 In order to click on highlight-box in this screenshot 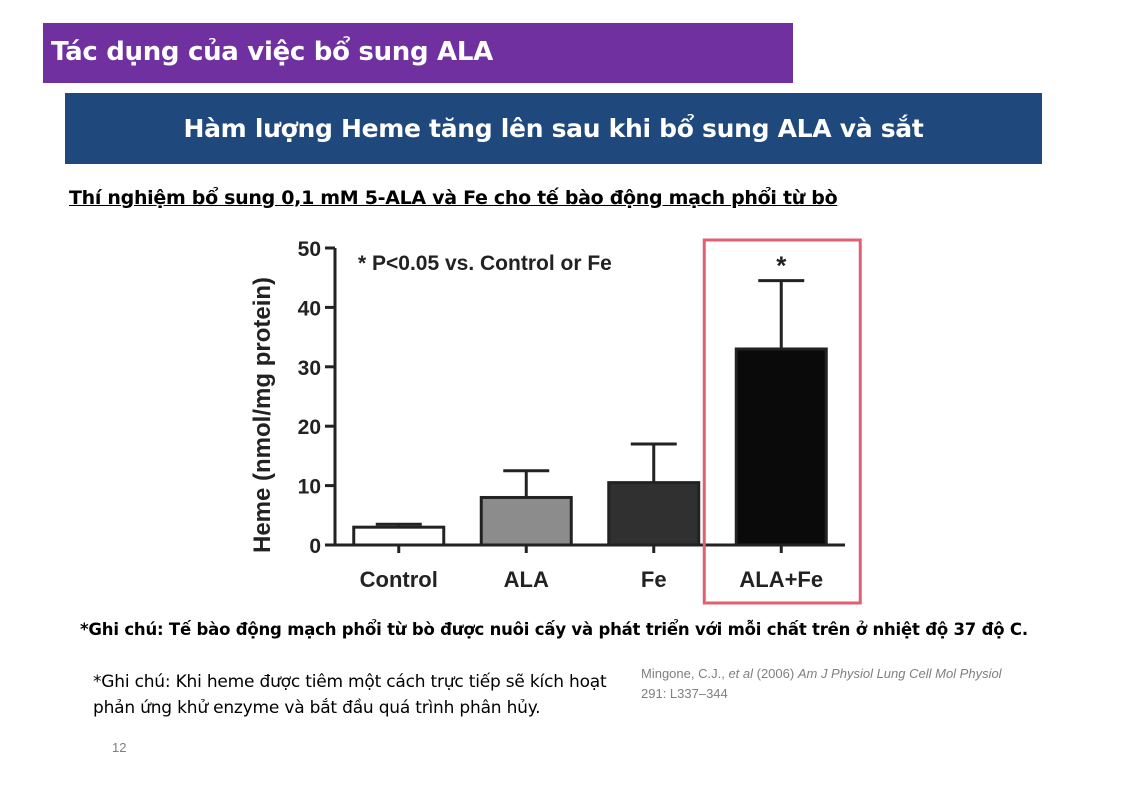, I will do `click(782, 421)`.